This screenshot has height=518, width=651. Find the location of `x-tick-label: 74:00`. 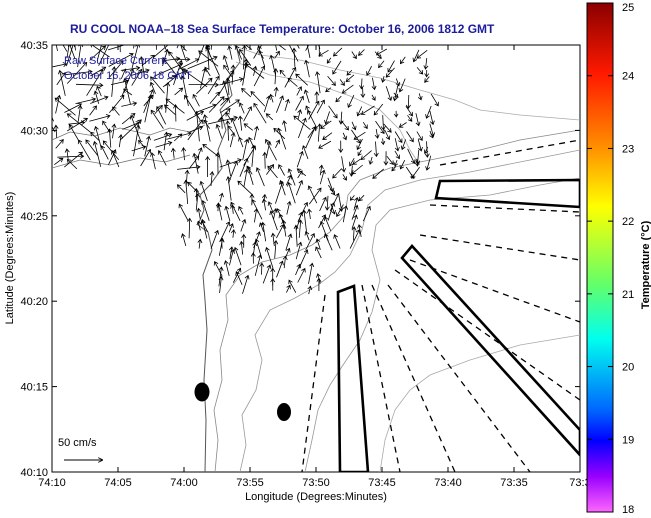

x-tick-label: 74:00 is located at coordinates (184, 483).